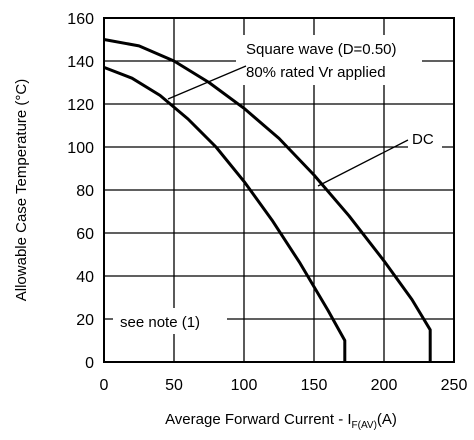  Describe the element at coordinates (85, 320) in the screenshot. I see `y-tick-label: 20` at that location.